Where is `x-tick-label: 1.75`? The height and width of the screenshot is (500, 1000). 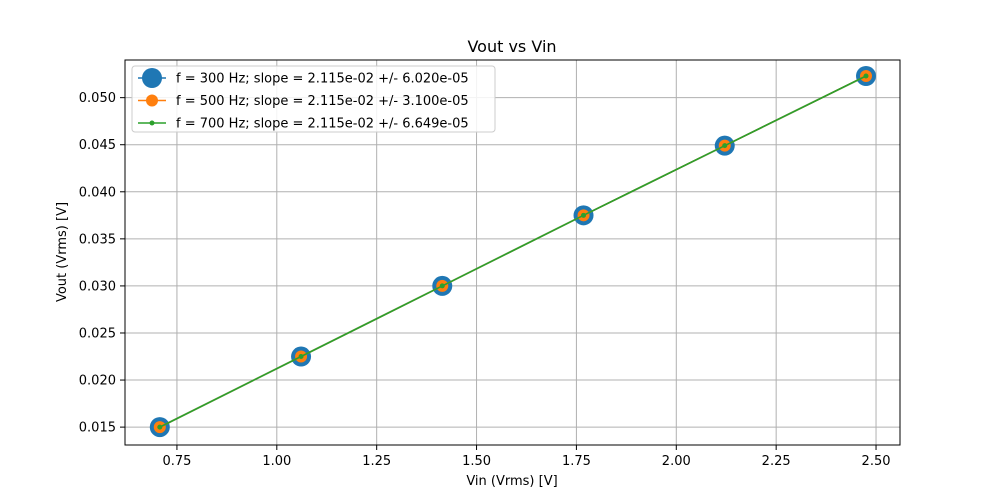
x-tick-label: 1.75 is located at coordinates (576, 461).